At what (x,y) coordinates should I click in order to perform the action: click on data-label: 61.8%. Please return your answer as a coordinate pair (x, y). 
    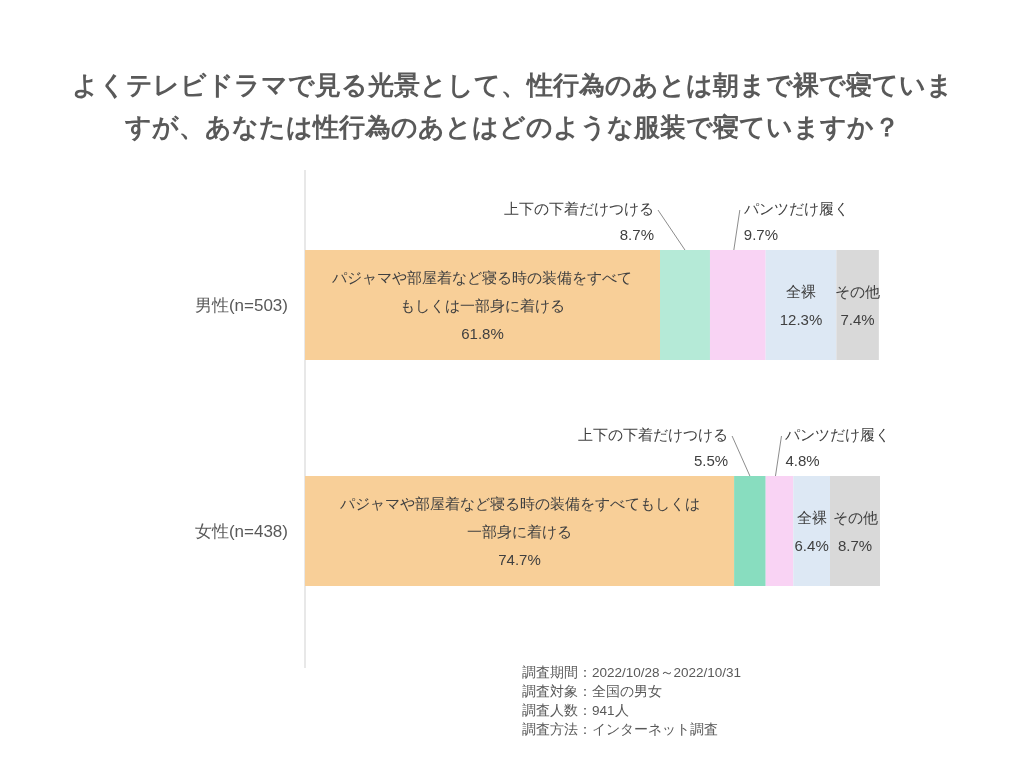
    Looking at the image, I should click on (482, 333).